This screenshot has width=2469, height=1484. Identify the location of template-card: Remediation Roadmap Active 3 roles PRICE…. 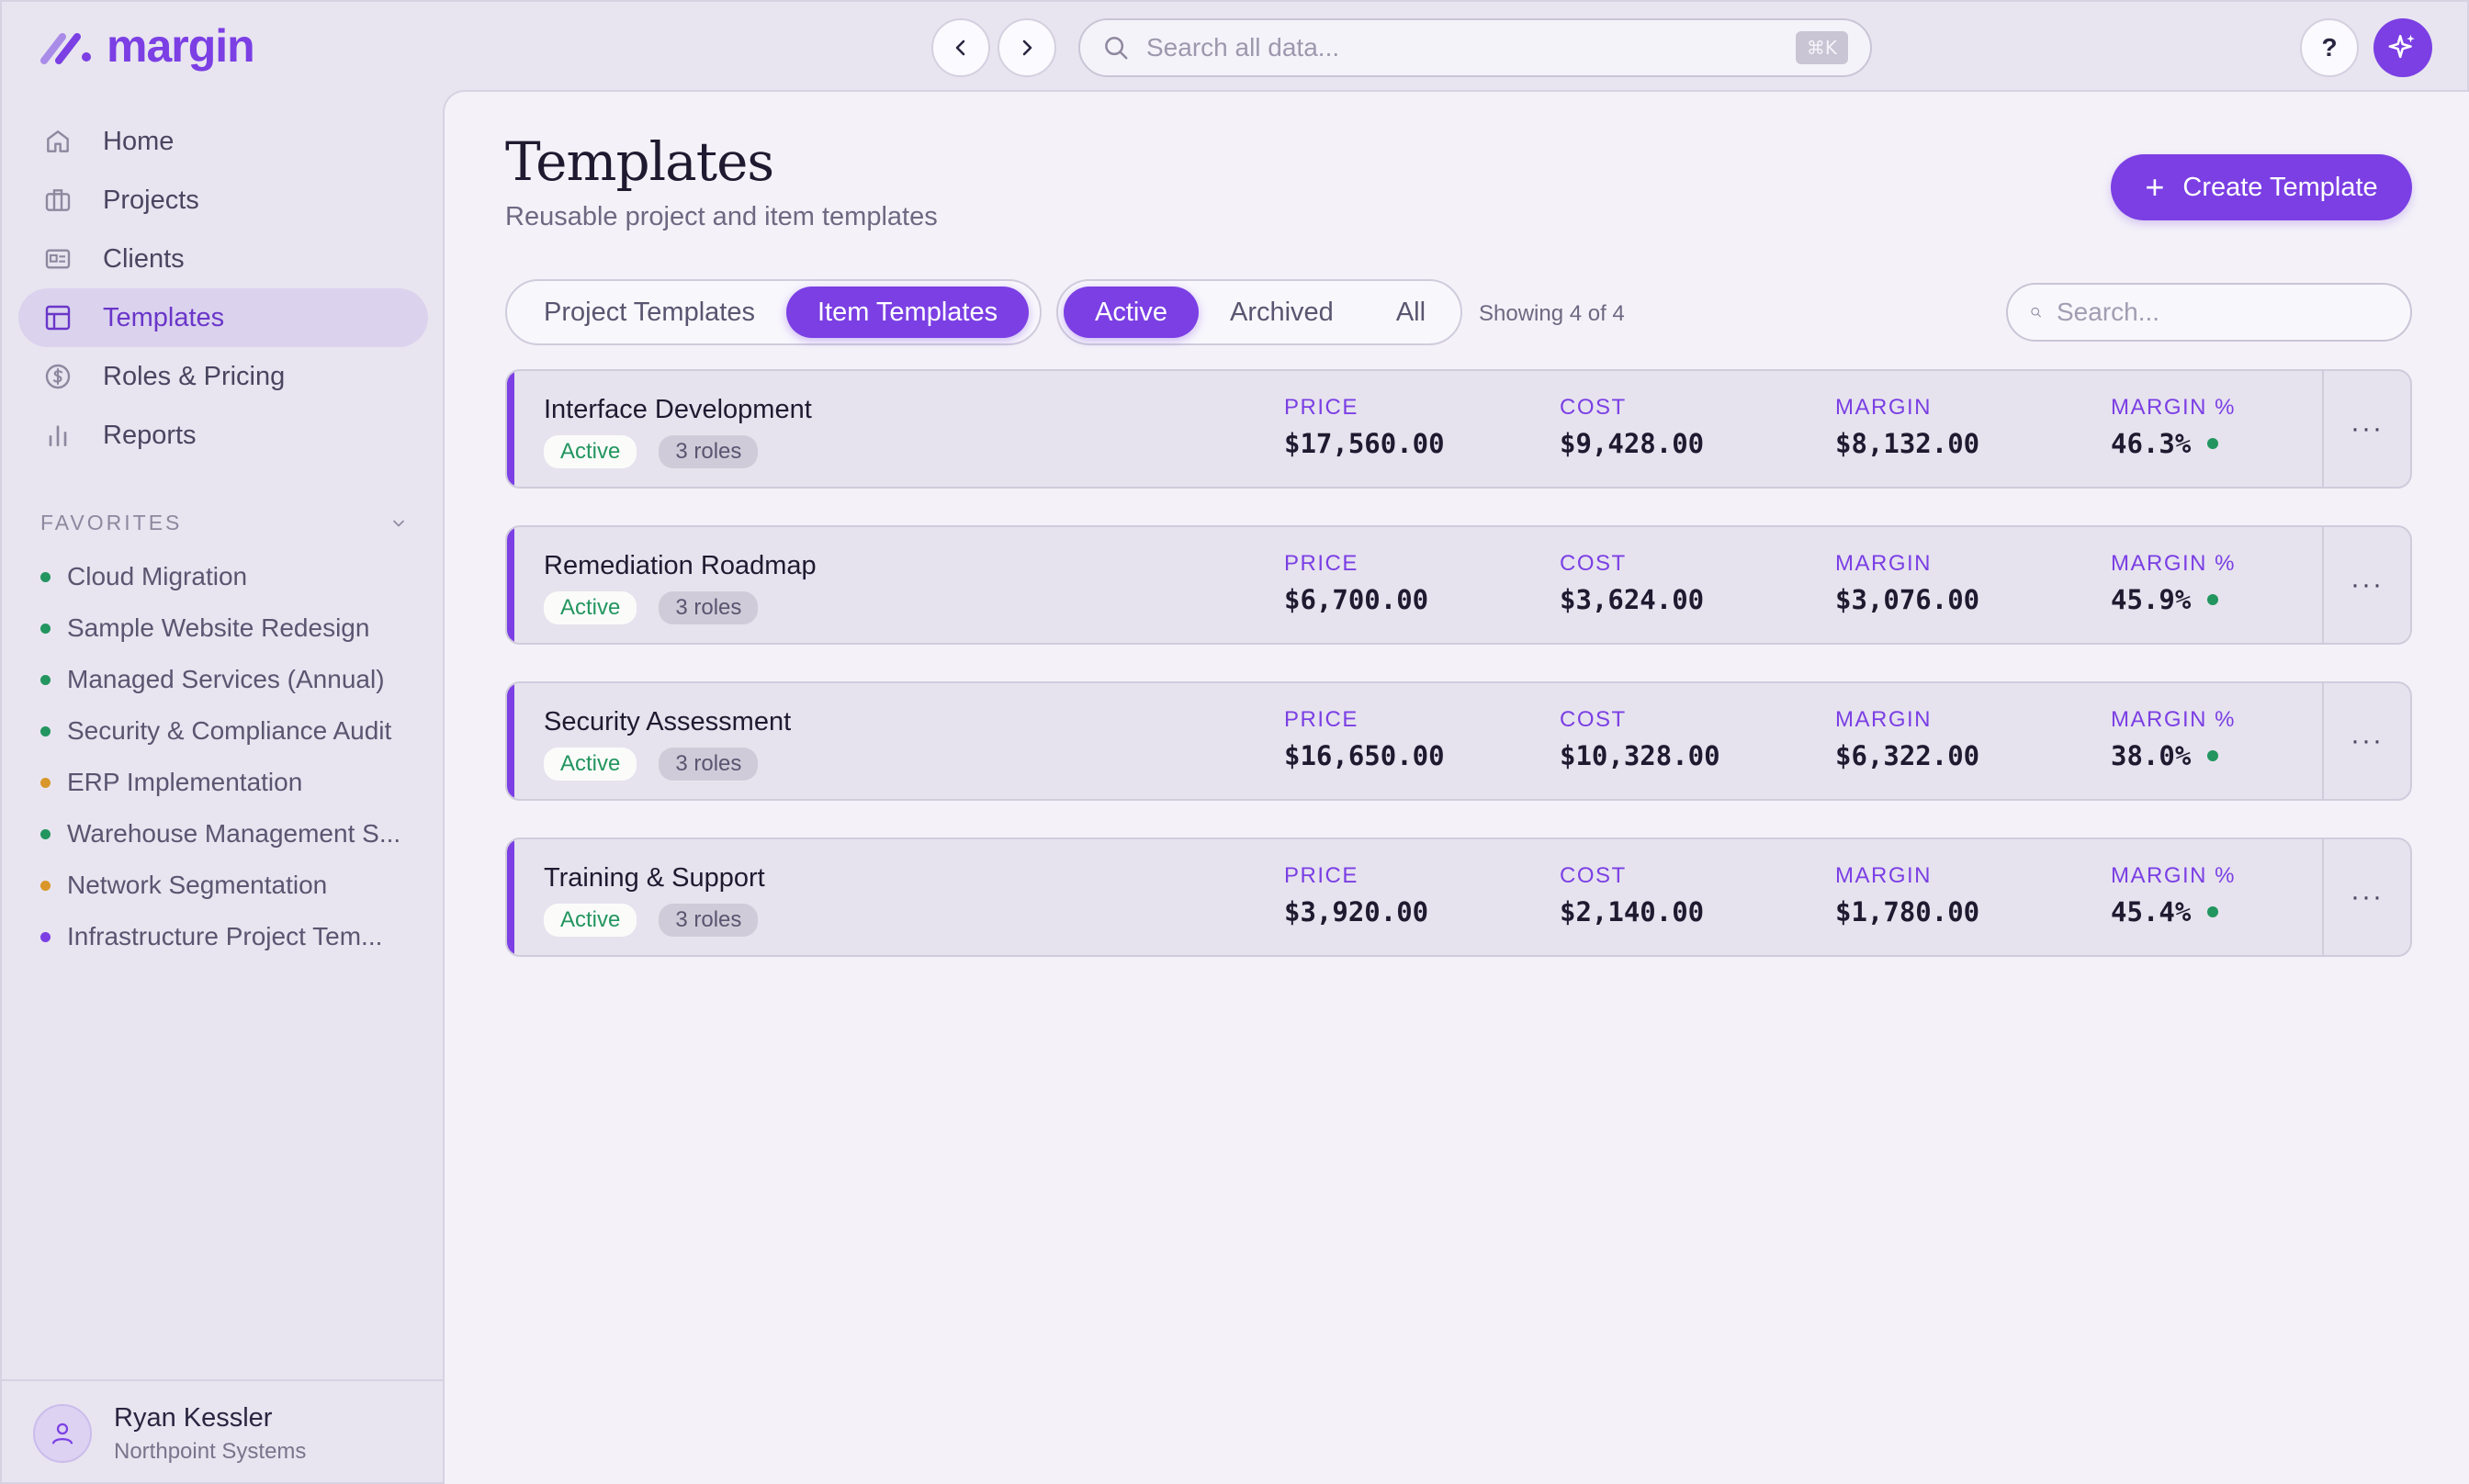
(1458, 585).